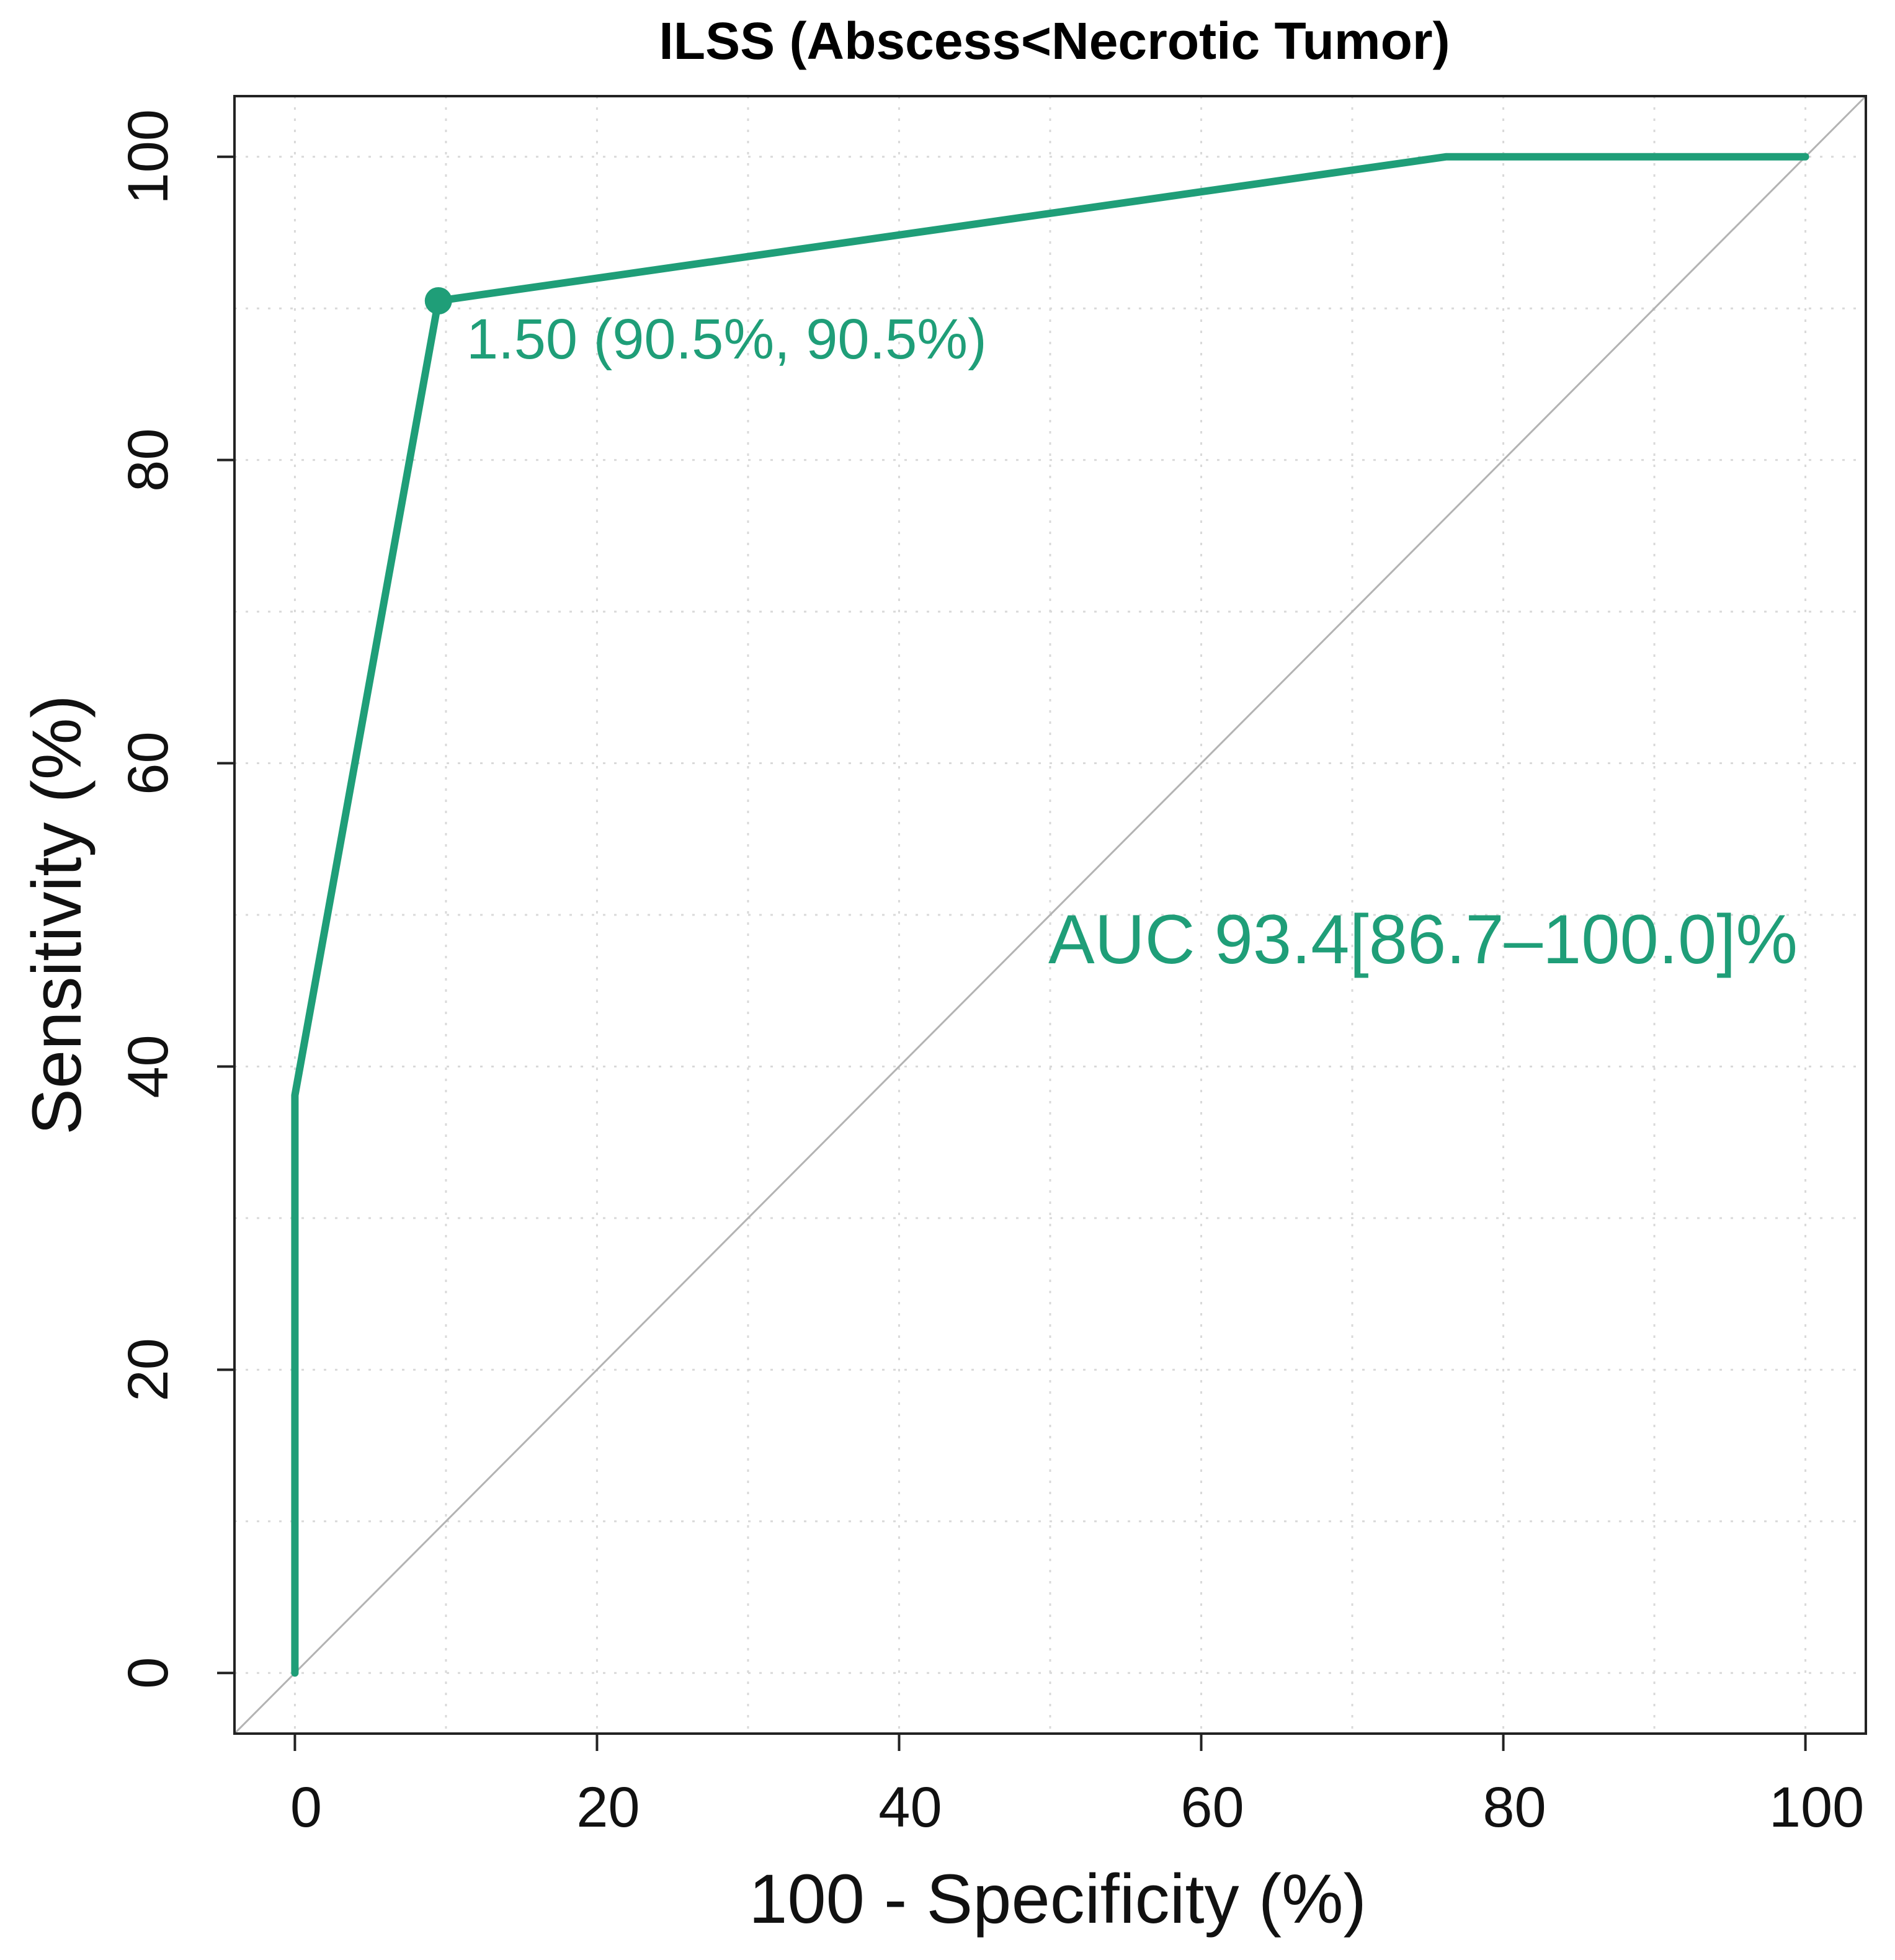 Image resolution: width=1895 pixels, height=1960 pixels. Describe the element at coordinates (57, 914) in the screenshot. I see `y-axis-label: Sensitivity (%)` at that location.